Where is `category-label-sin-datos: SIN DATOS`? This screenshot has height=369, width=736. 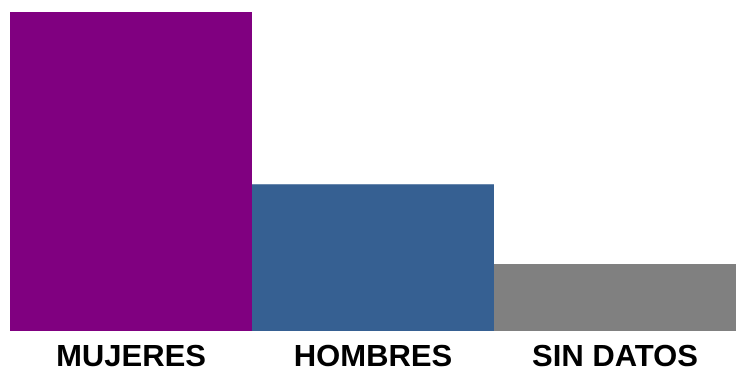 category-label-sin-datos: SIN DATOS is located at coordinates (615, 353).